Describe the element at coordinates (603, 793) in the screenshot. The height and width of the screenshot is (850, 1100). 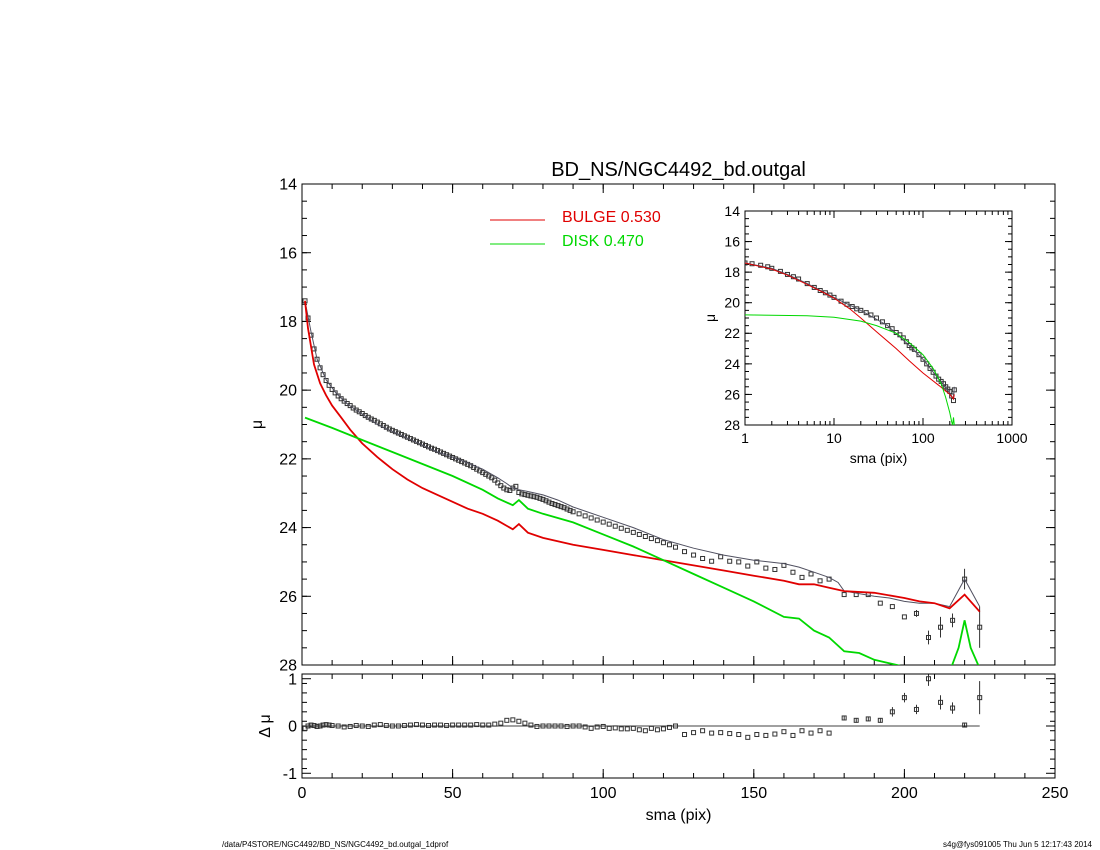
I see `x-tick-label: 100` at that location.